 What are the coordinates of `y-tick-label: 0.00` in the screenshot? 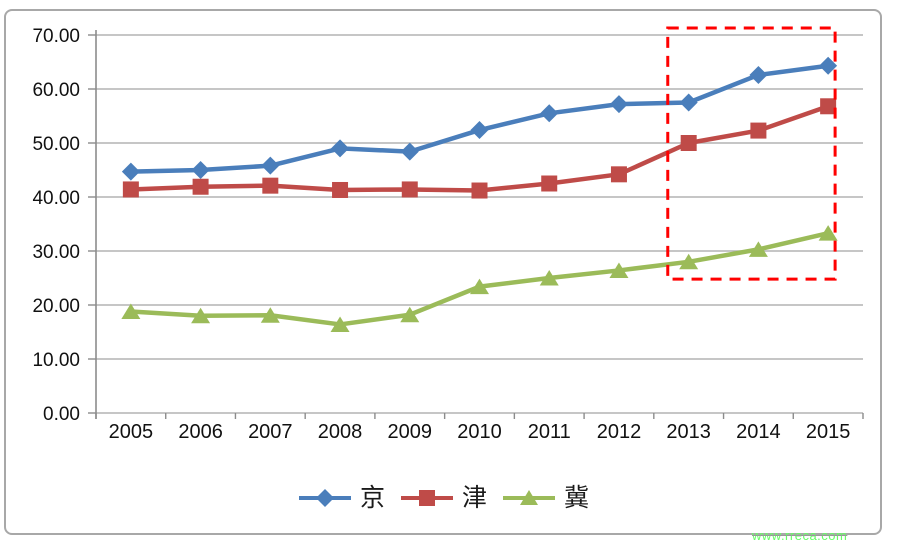 It's located at (61, 414).